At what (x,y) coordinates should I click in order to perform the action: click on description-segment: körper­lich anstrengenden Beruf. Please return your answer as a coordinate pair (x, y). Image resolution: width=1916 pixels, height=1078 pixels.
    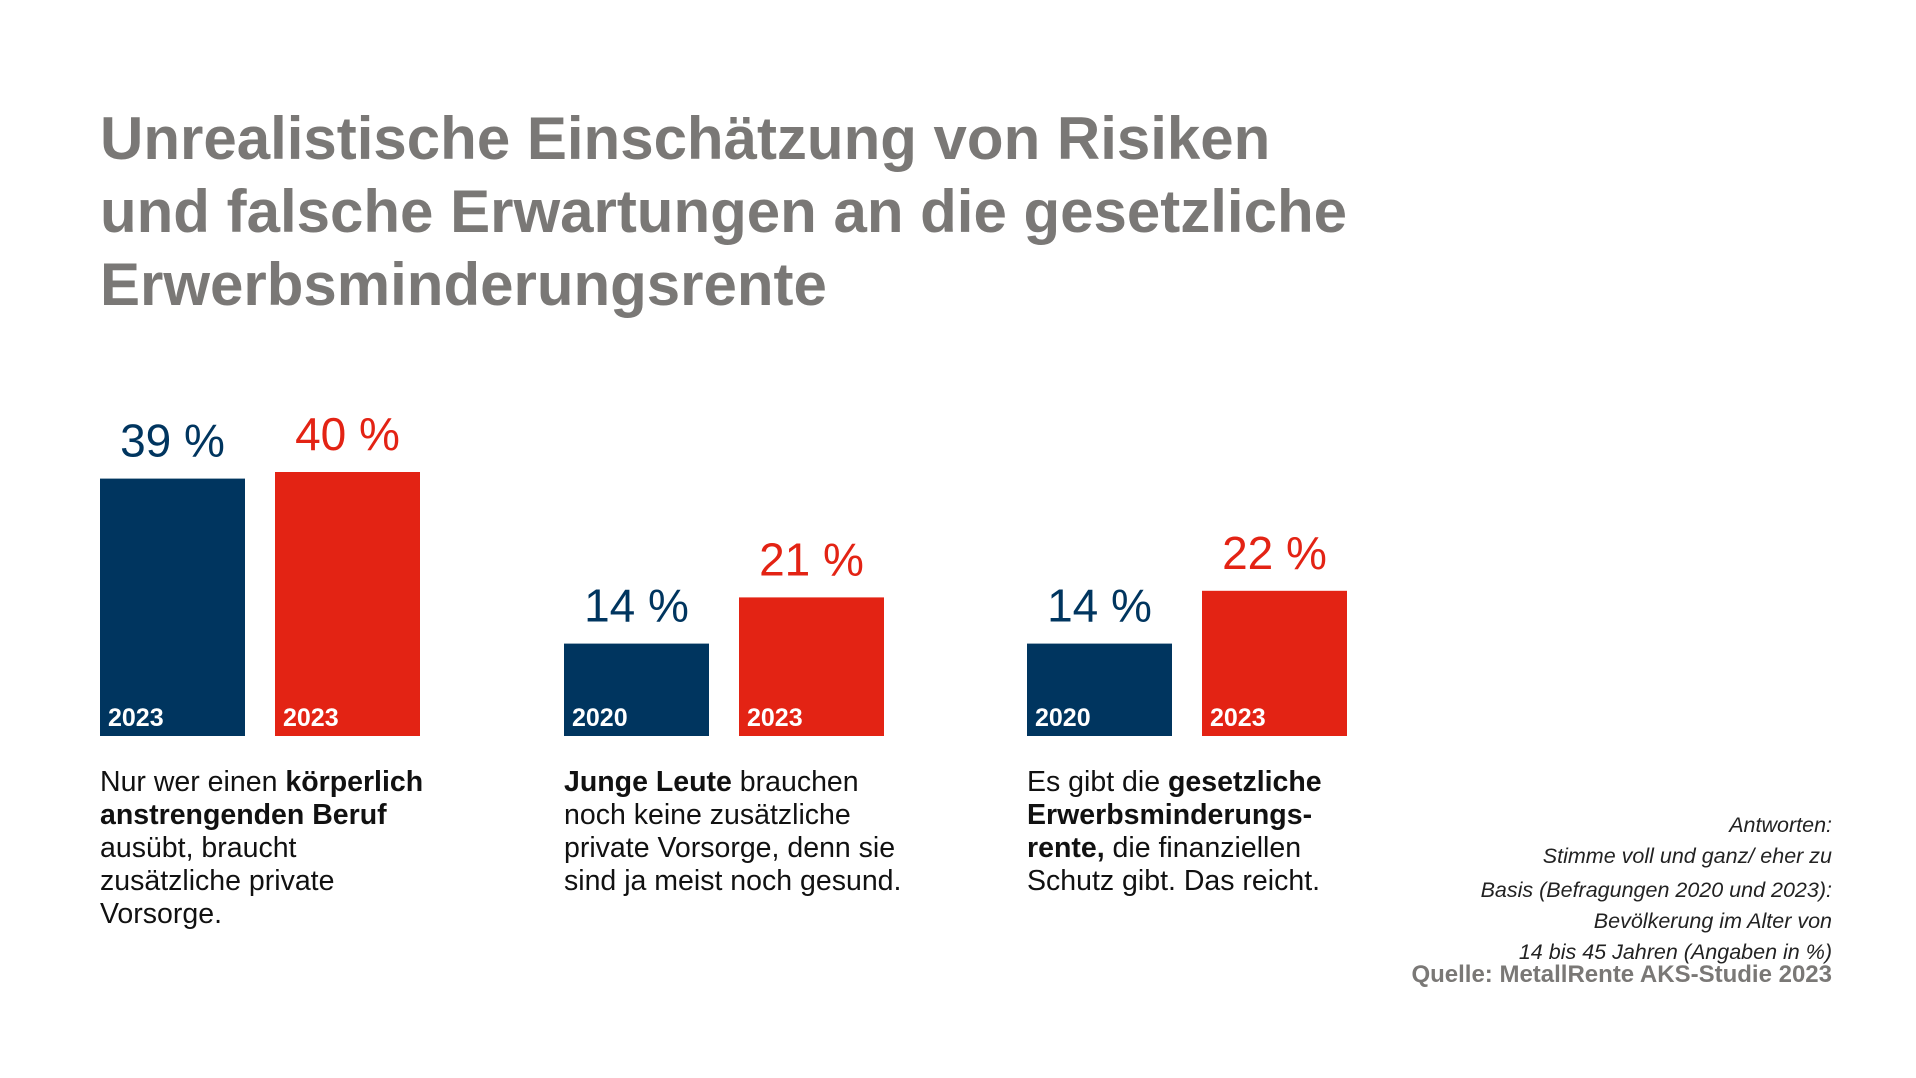
    Looking at the image, I should click on (262, 798).